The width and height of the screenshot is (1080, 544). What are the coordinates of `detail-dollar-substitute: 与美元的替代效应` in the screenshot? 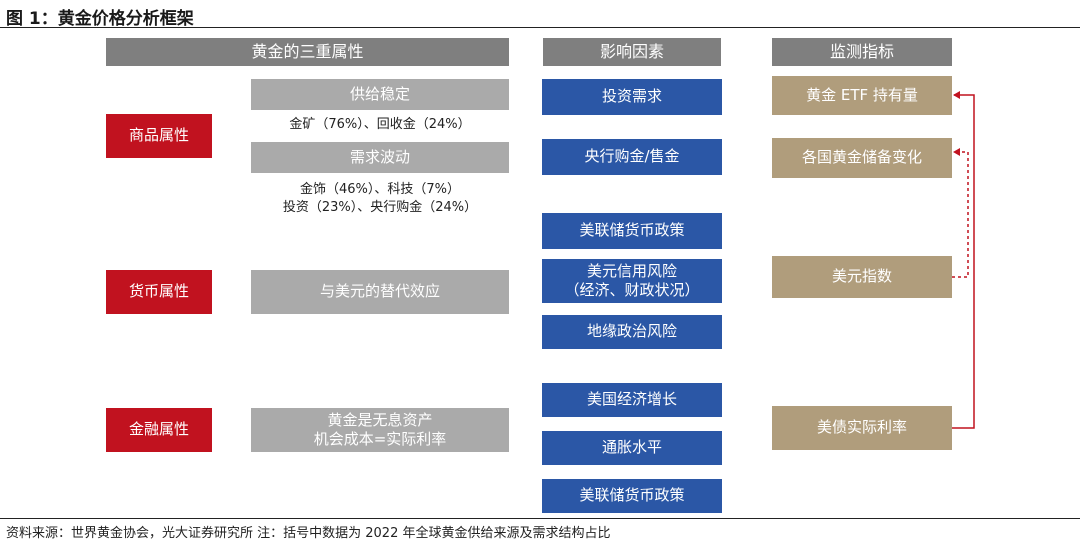 It's located at (380, 292).